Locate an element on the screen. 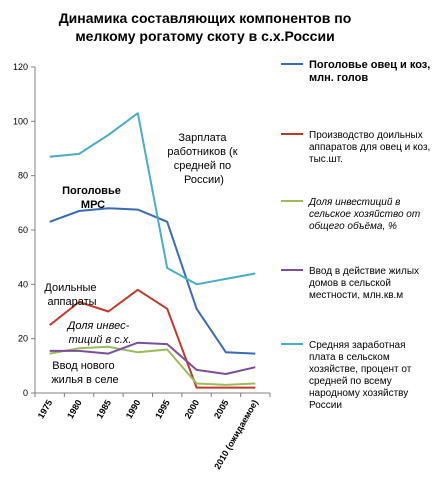  x-tick-label: 1975 is located at coordinates (45, 409).